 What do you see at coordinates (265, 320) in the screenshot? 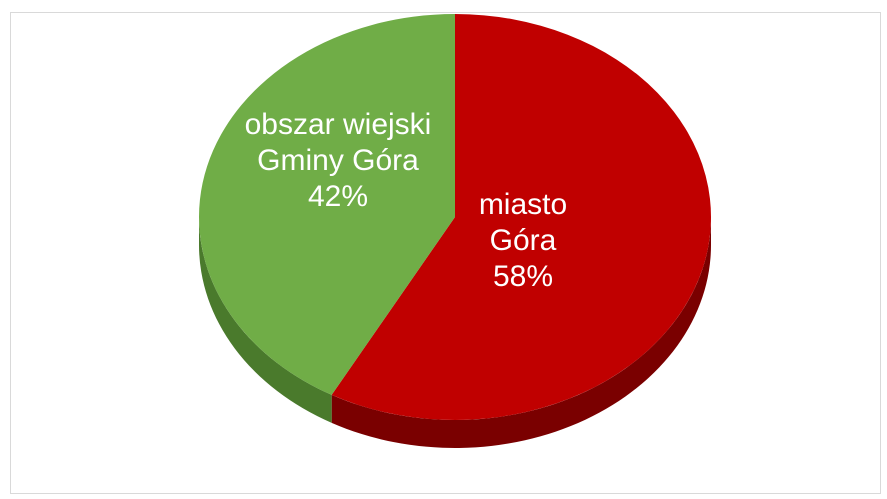
I see `pie-side-obszar-wiejski` at bounding box center [265, 320].